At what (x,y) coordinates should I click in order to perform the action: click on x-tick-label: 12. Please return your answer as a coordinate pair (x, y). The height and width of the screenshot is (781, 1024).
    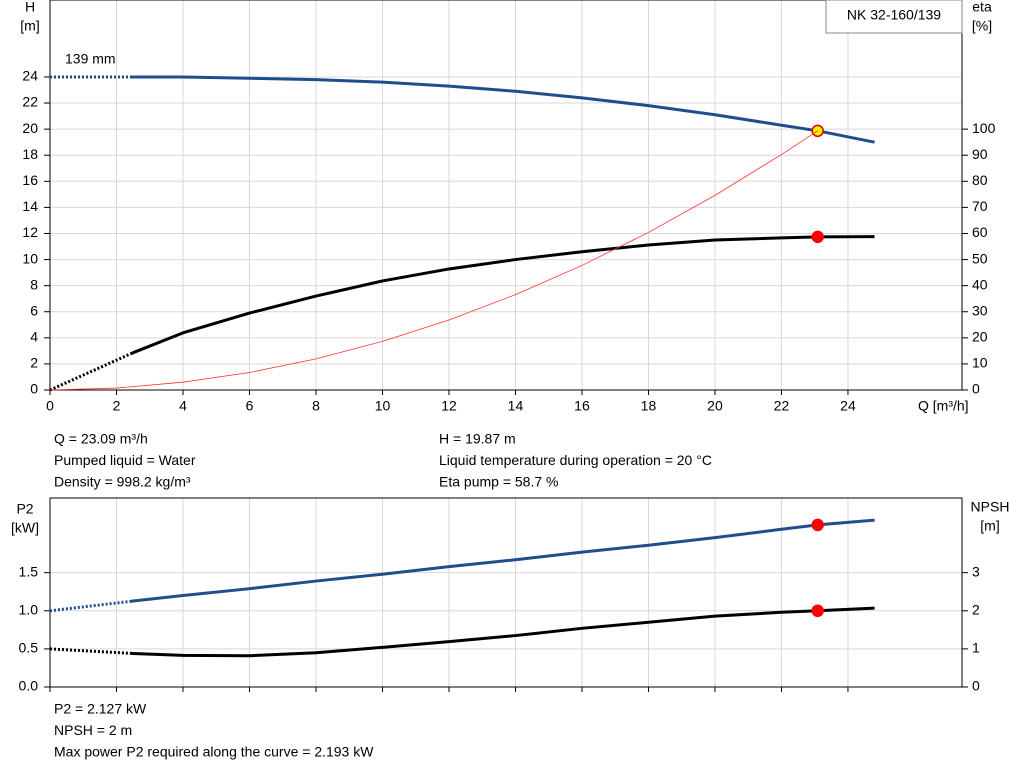
    Looking at the image, I should click on (449, 406).